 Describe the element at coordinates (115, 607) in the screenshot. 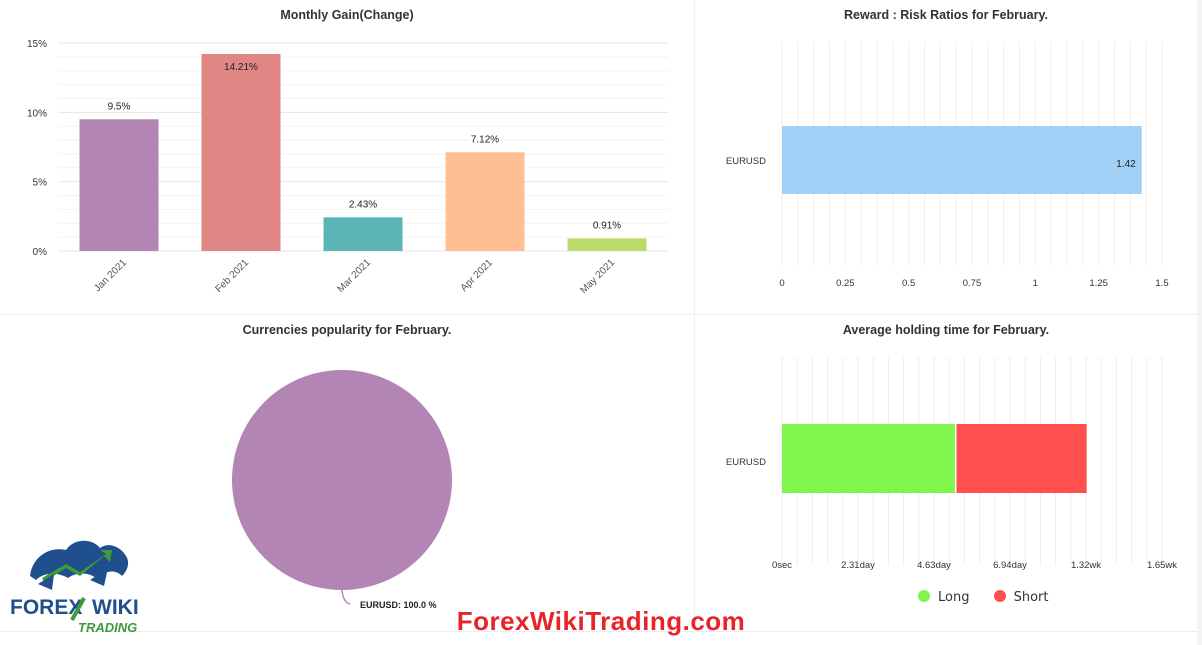

I see `logo-word-wiki: WIKI` at that location.